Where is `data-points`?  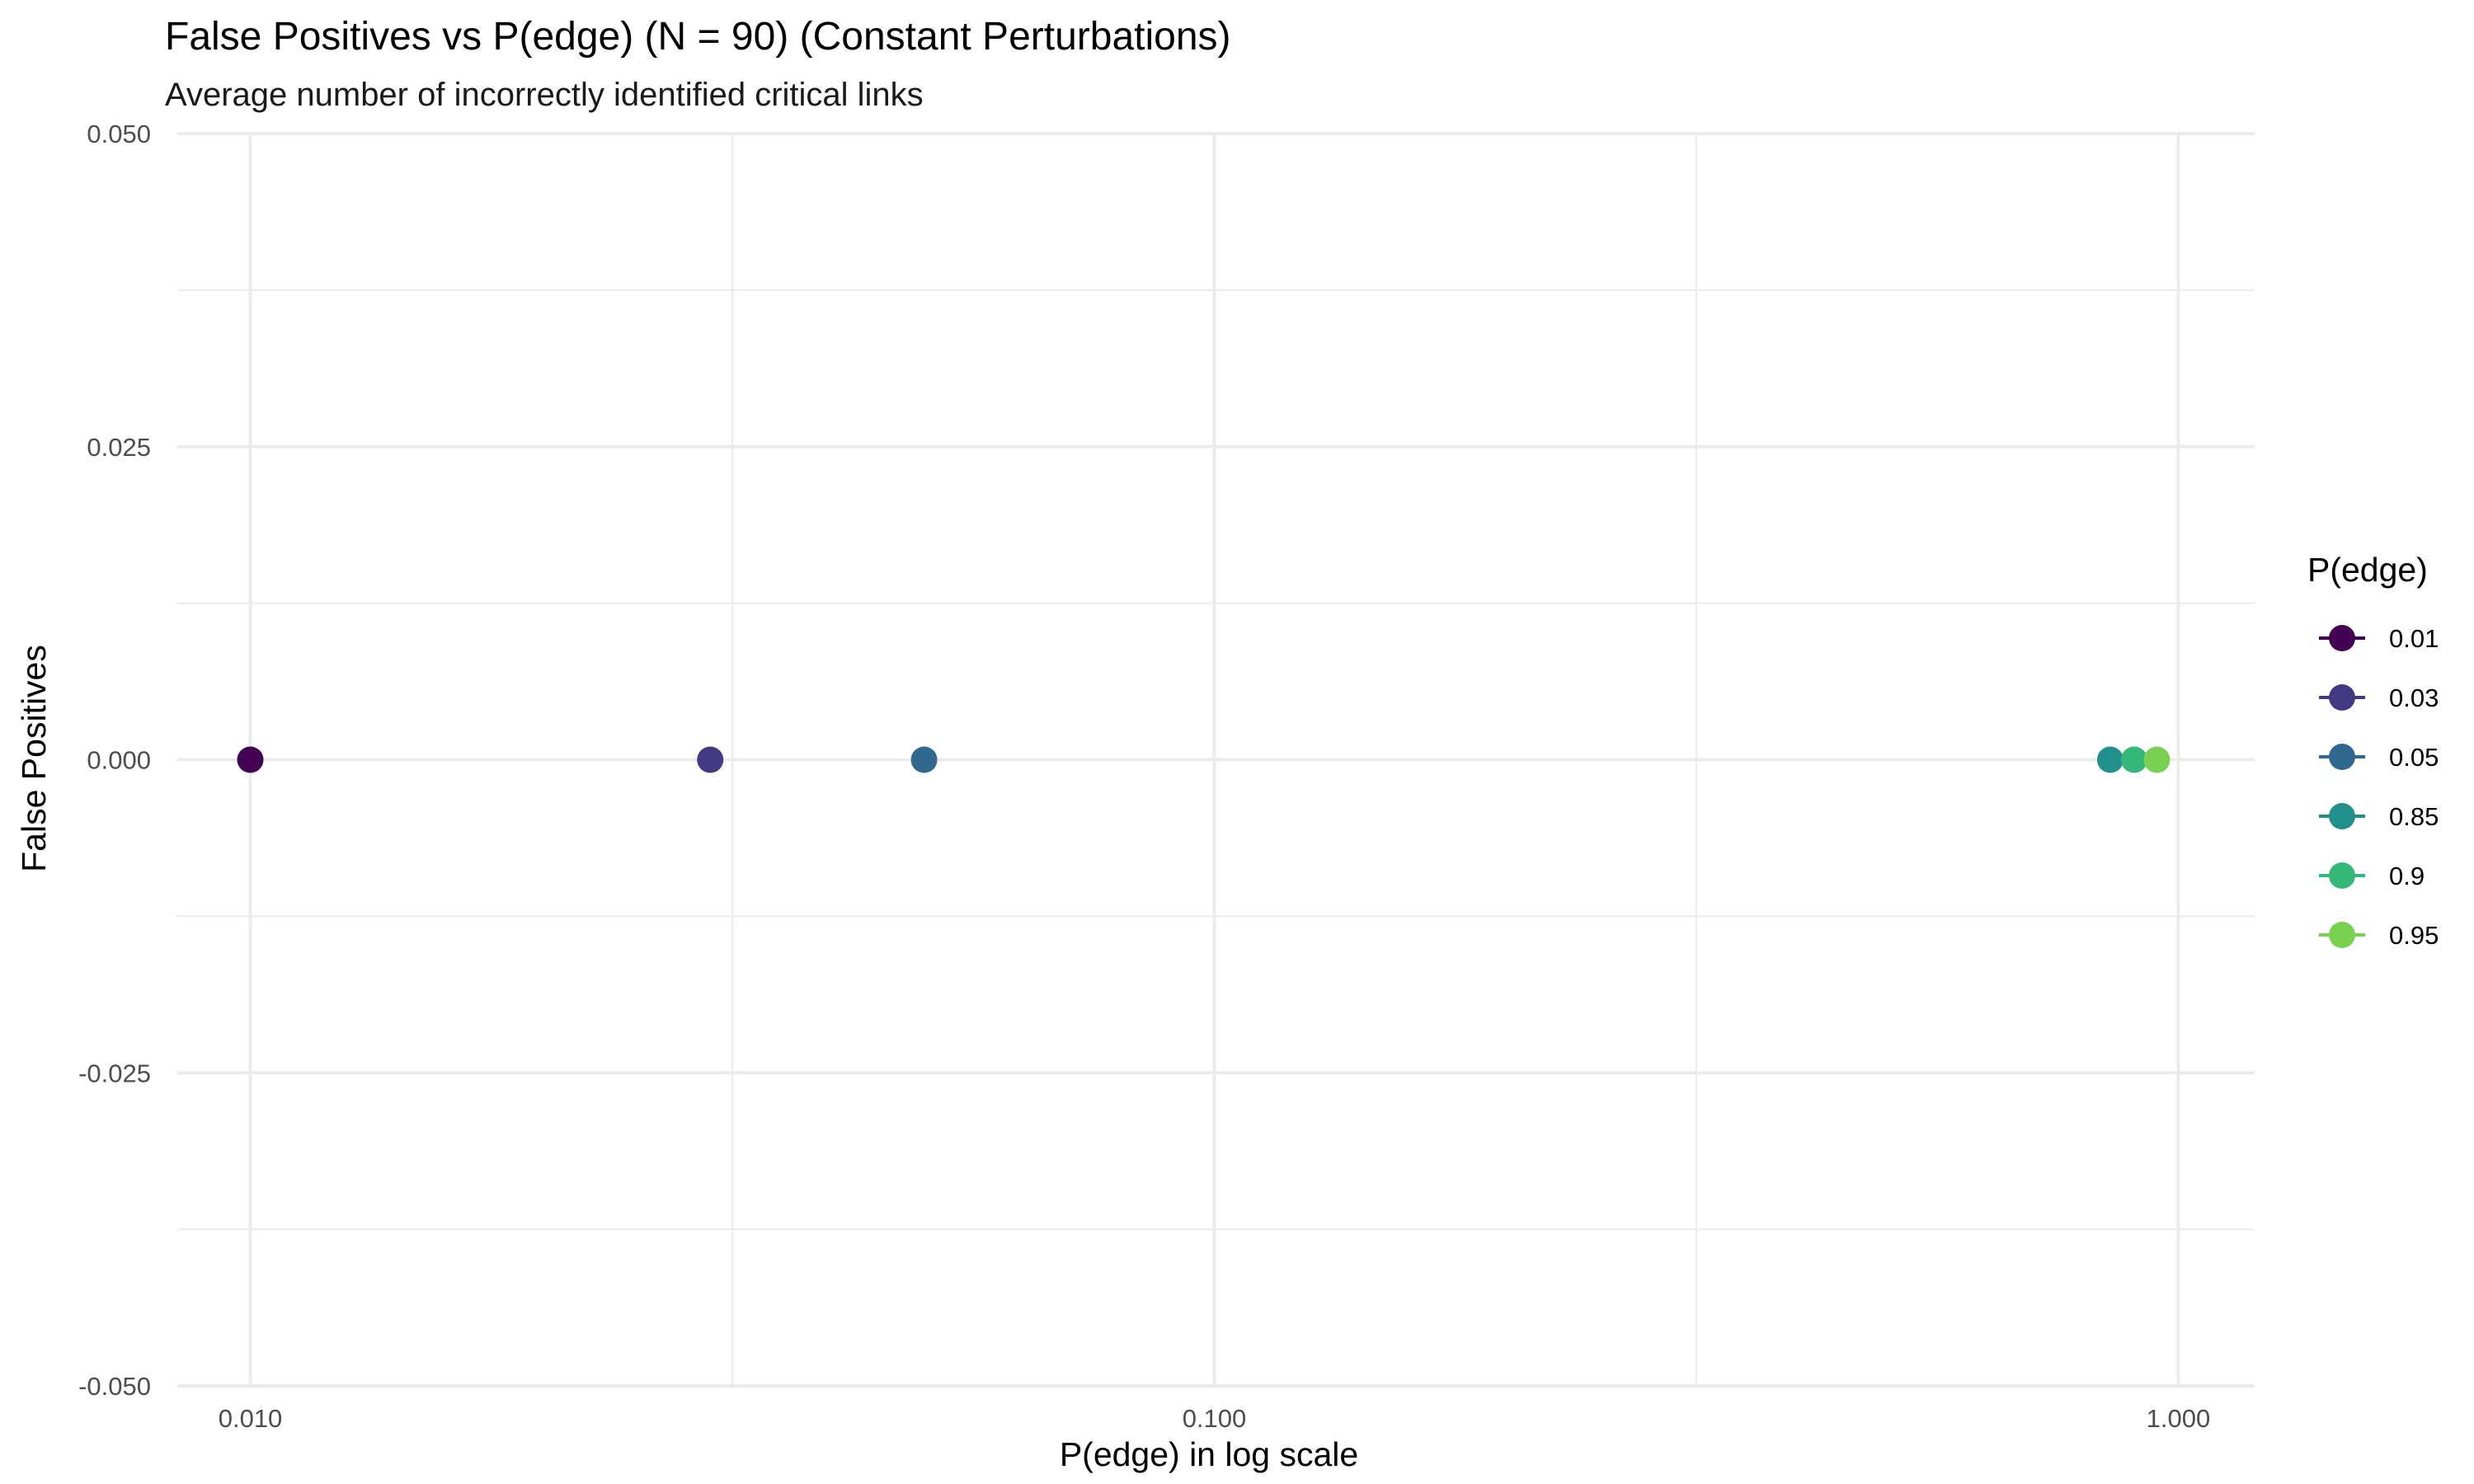 data-points is located at coordinates (1204, 759).